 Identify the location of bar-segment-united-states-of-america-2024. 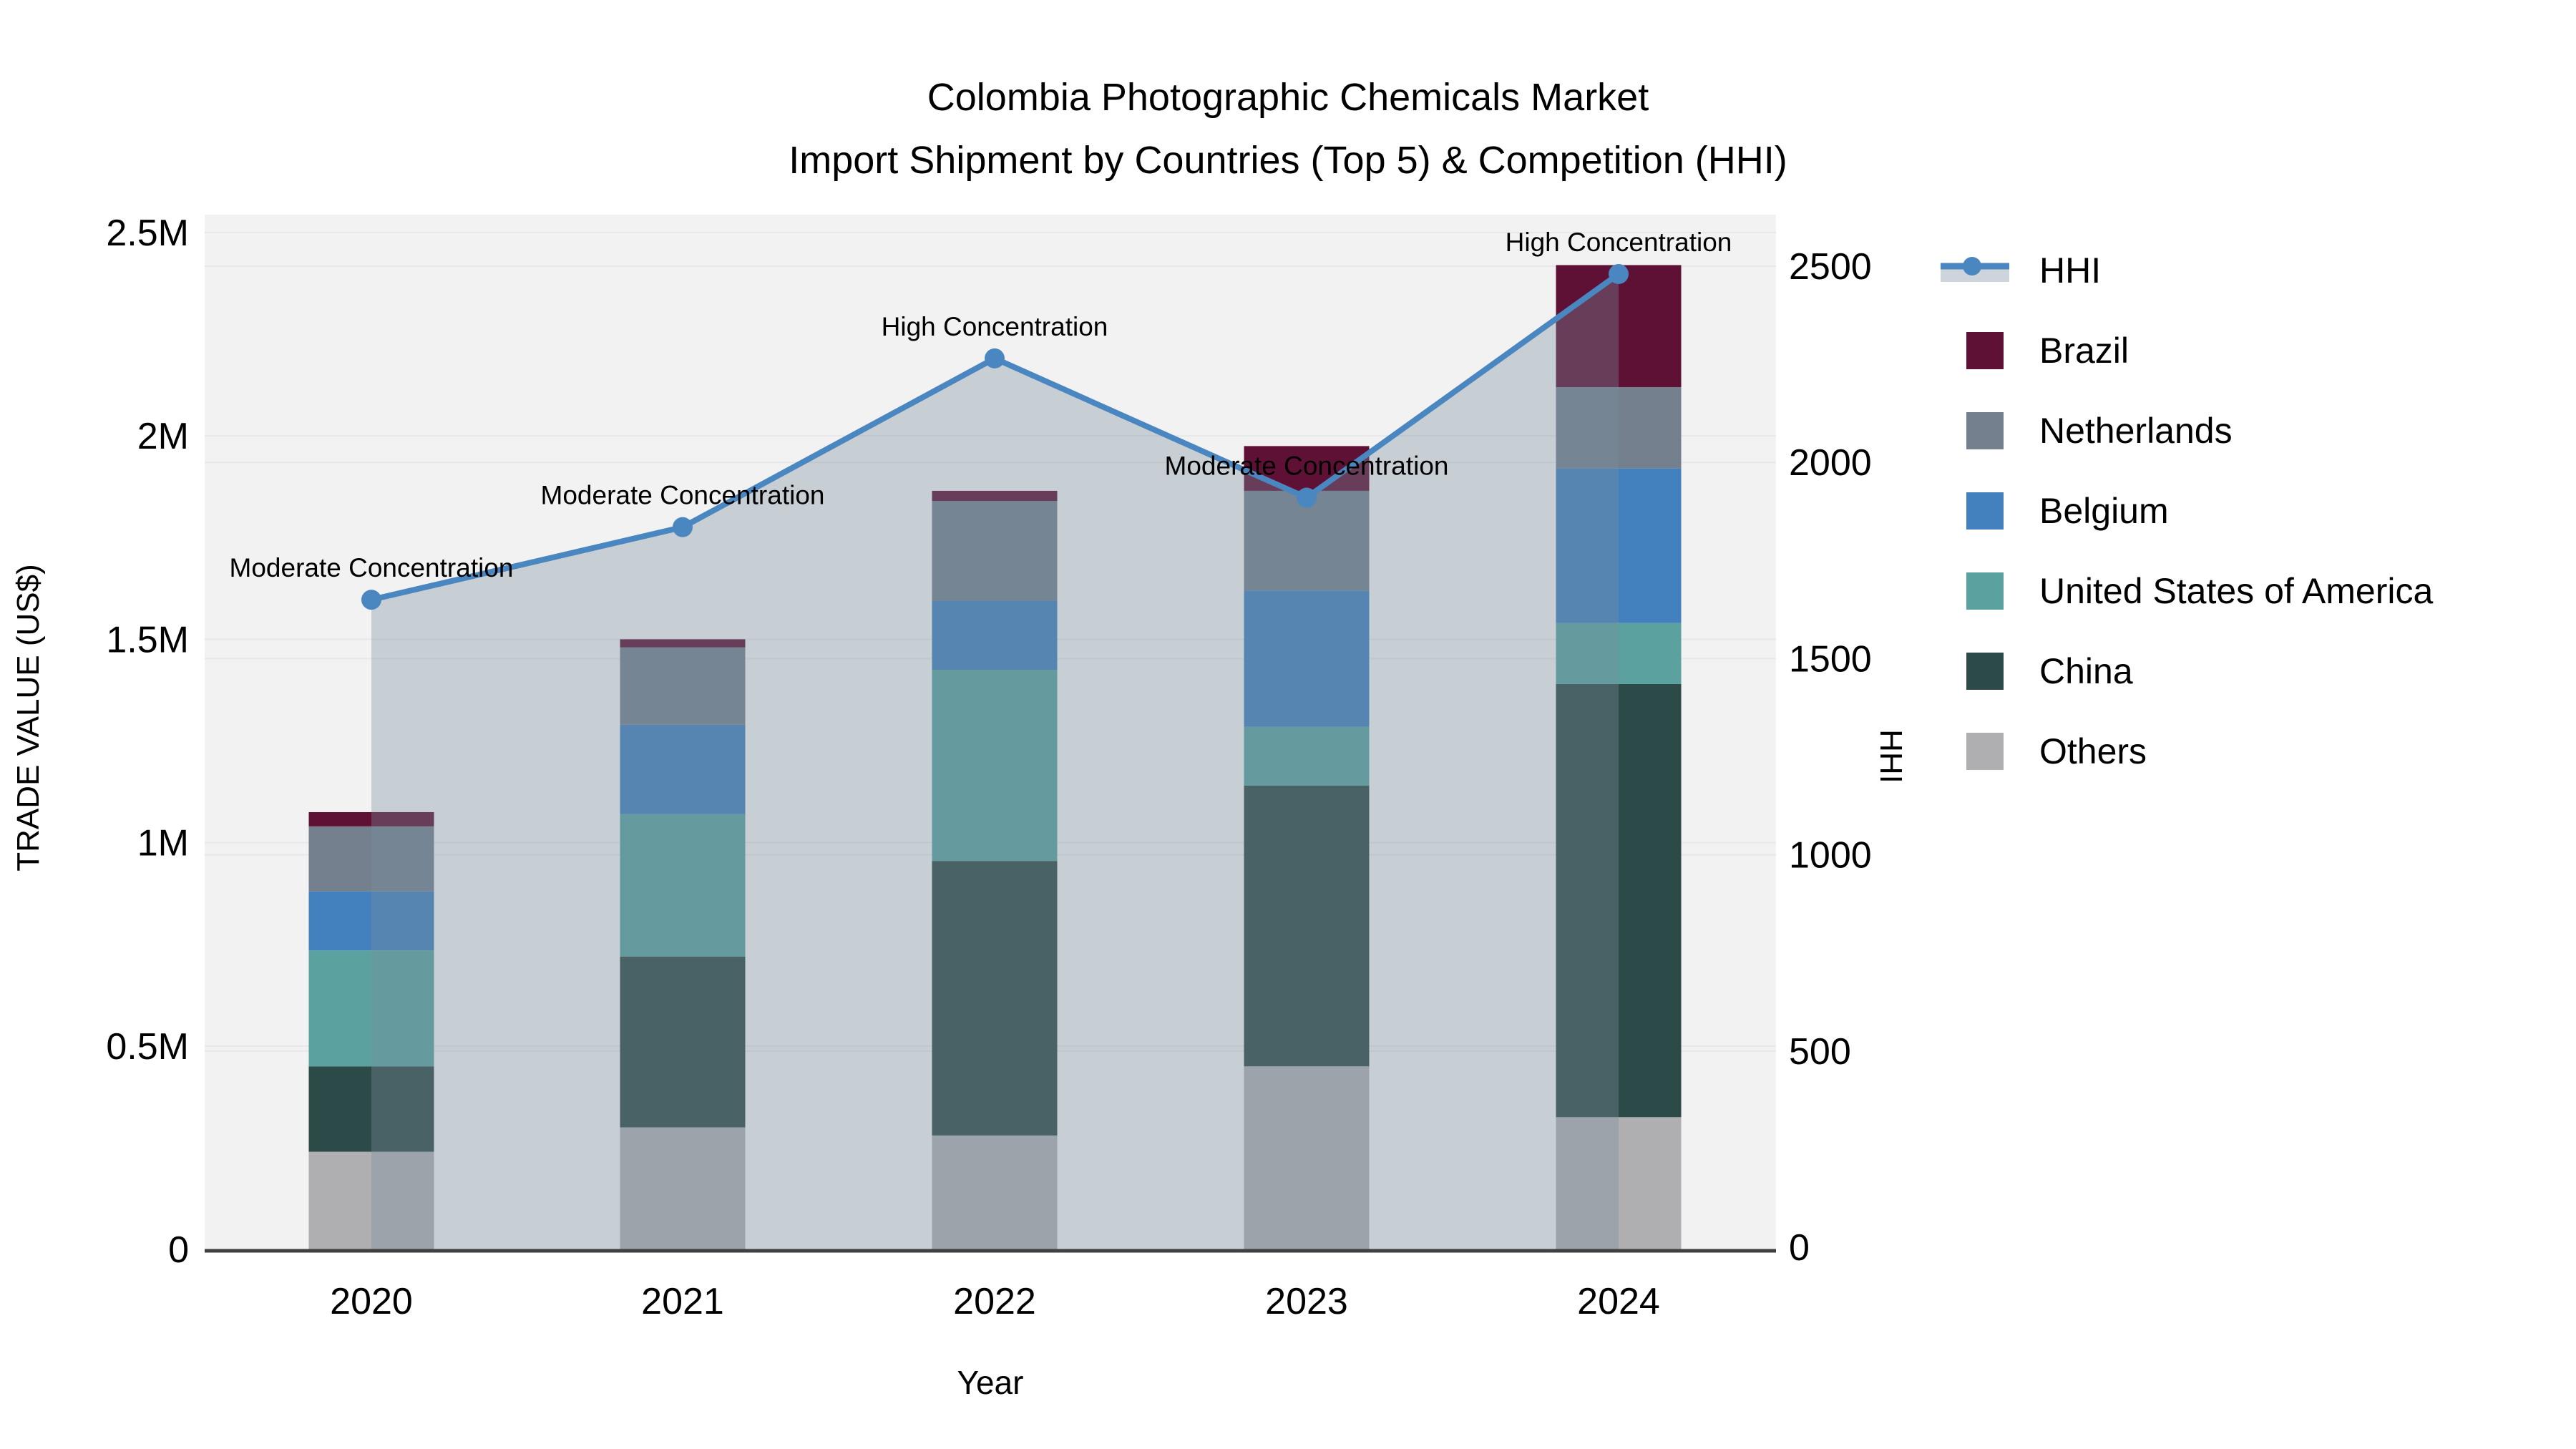
(1619, 653).